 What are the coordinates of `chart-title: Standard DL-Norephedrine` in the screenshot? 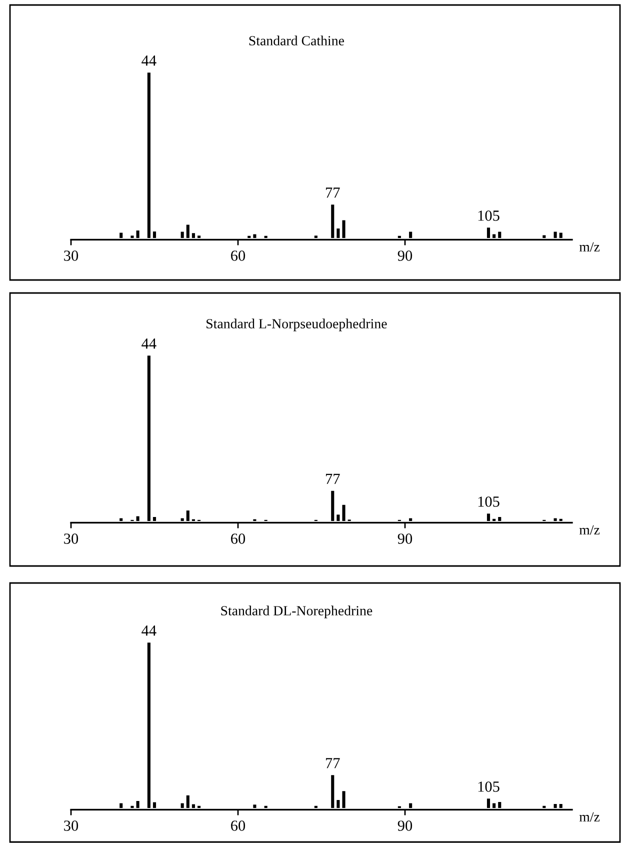 It's located at (296, 612).